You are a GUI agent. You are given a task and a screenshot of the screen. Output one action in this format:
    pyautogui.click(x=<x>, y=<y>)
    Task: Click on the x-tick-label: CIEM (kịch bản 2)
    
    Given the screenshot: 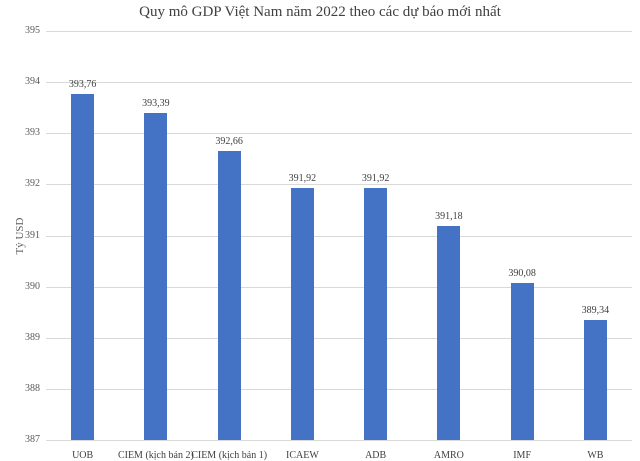 What is the action you would take?
    pyautogui.click(x=155, y=455)
    